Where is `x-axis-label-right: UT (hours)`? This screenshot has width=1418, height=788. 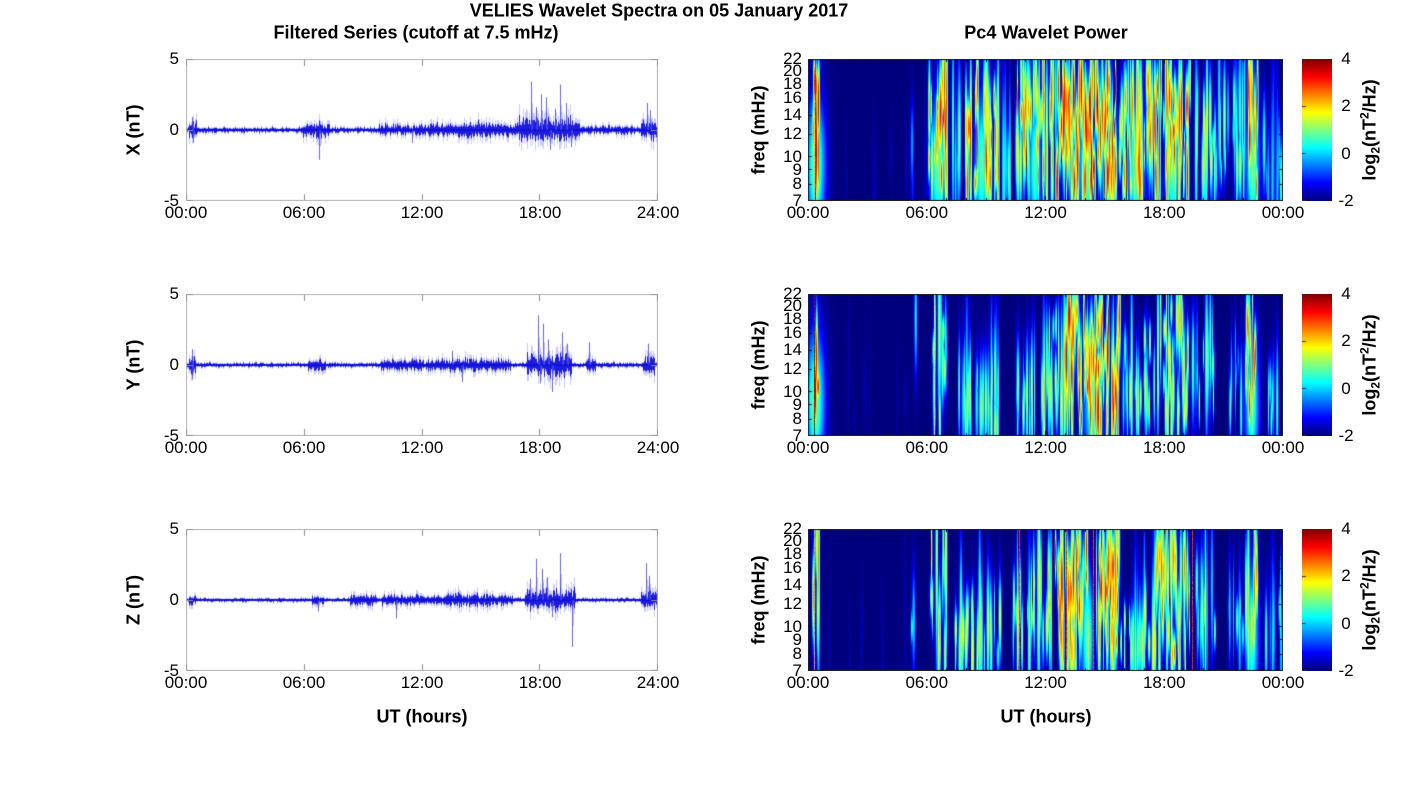
x-axis-label-right: UT (hours) is located at coordinates (1046, 716).